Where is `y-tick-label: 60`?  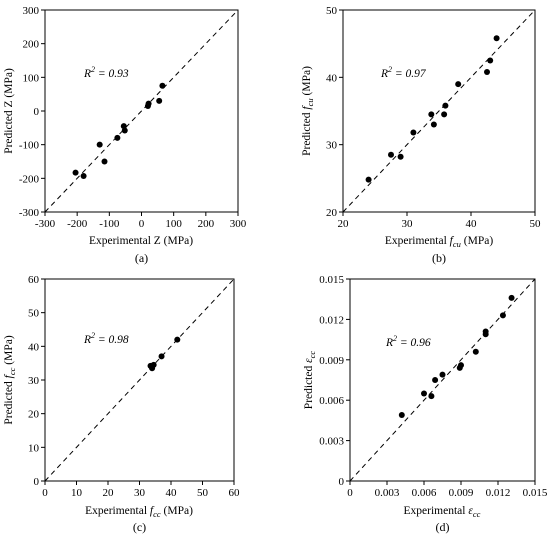
y-tick-label: 60 is located at coordinates (34, 280).